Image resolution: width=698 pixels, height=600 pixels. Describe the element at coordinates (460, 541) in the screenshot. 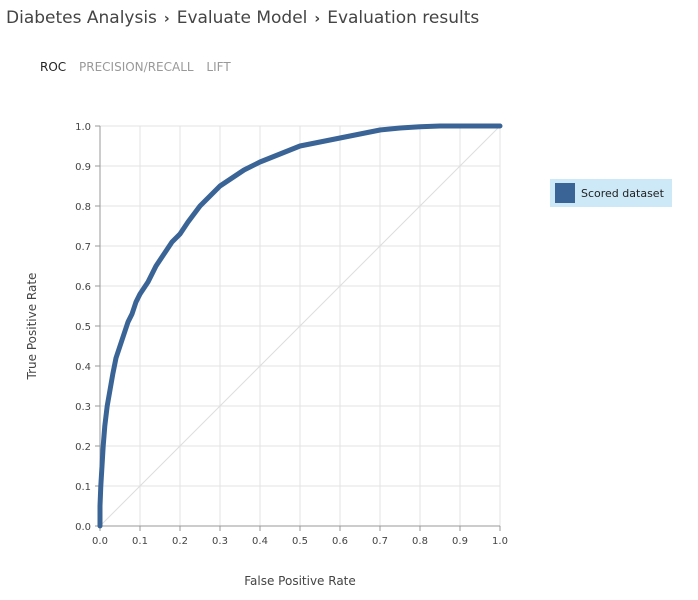

I see `x-tick-label: 0.9` at that location.